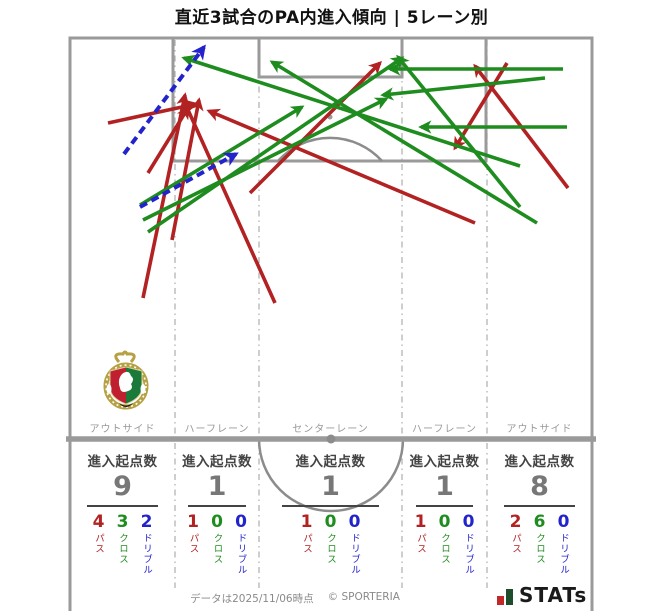  Describe the element at coordinates (125, 356) in the screenshot. I see `crest-bow` at that location.